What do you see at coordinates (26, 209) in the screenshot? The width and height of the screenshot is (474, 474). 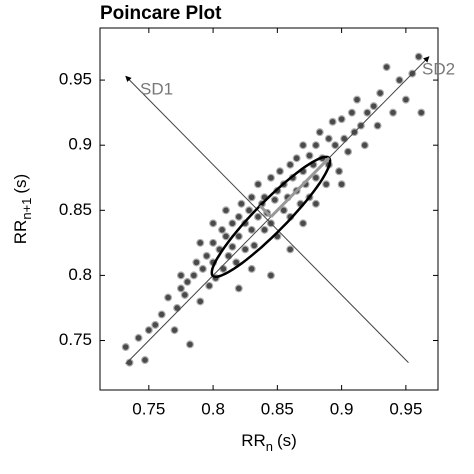 I see `y-axis-label-sub: n+1` at bounding box center [26, 209].